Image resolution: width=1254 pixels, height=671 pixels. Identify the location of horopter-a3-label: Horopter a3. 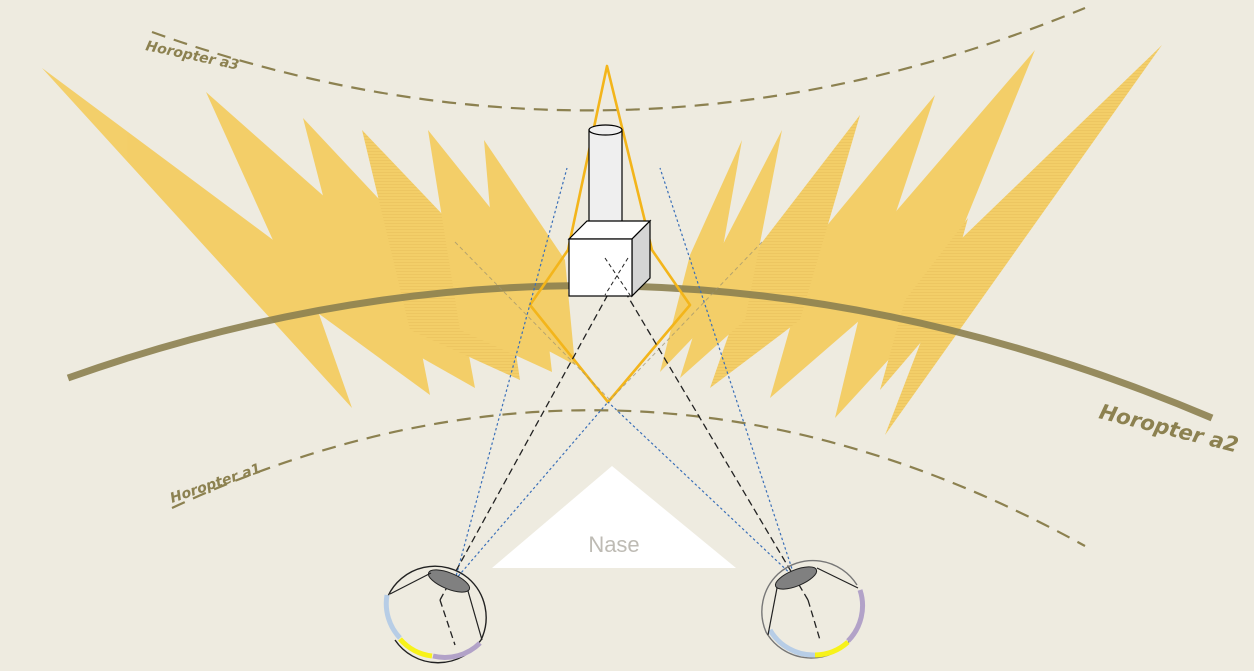
(192, 55).